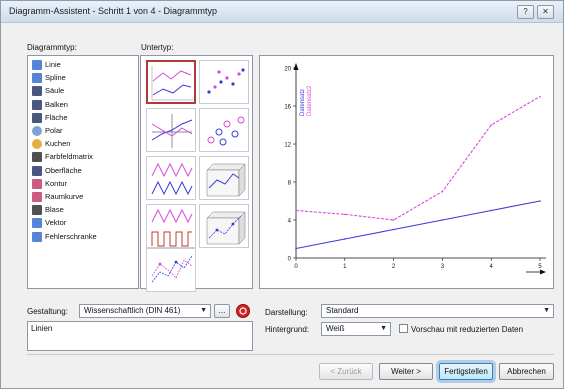 The height and width of the screenshot is (389, 564). Describe the element at coordinates (394, 267) in the screenshot. I see `x-tick-label: 2` at that location.